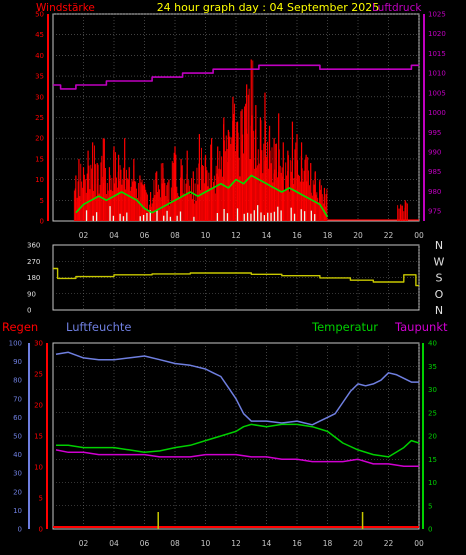 The image size is (466, 555). I want to click on humidity-legend-label: Luftfeuchte, so click(98, 327).